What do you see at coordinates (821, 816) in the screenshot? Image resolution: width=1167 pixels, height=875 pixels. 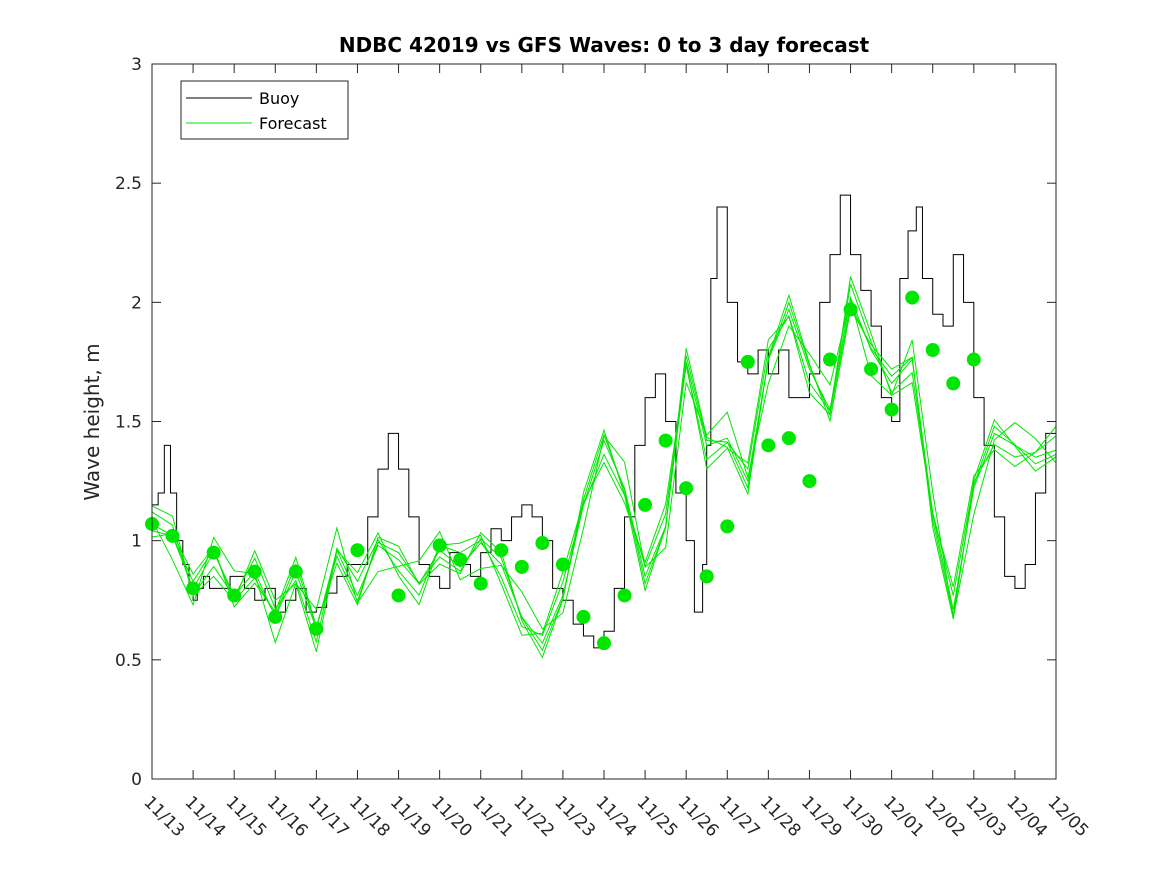 I see `x-tick-label: 11/29` at bounding box center [821, 816].